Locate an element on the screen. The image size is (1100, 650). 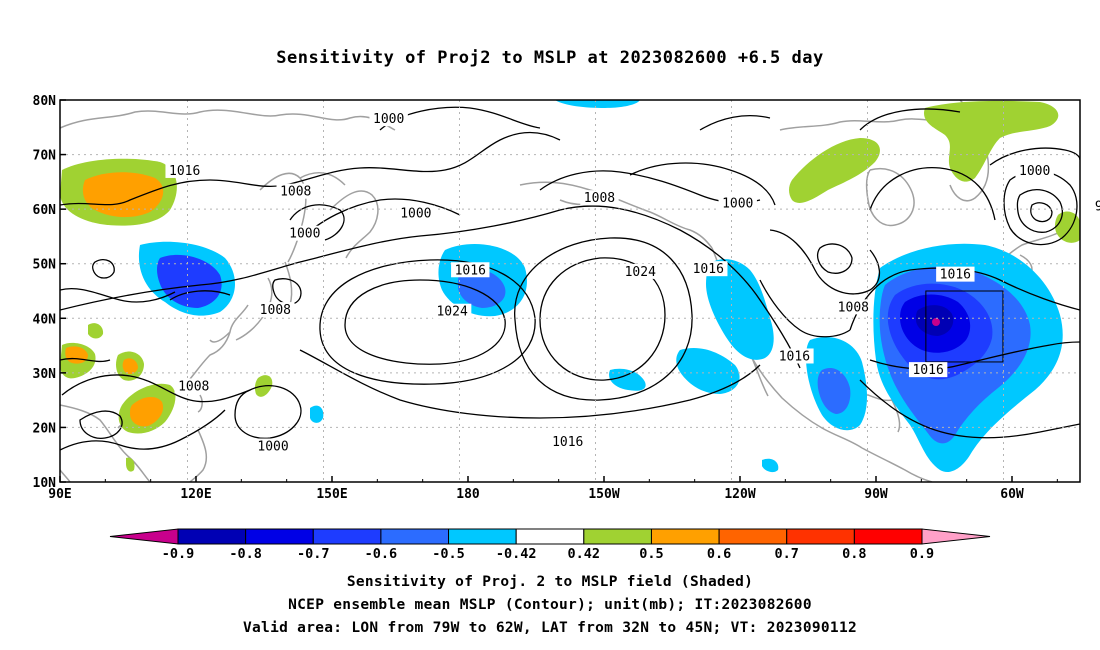
colorbar-label: -0.5 is located at coordinates (448, 554).